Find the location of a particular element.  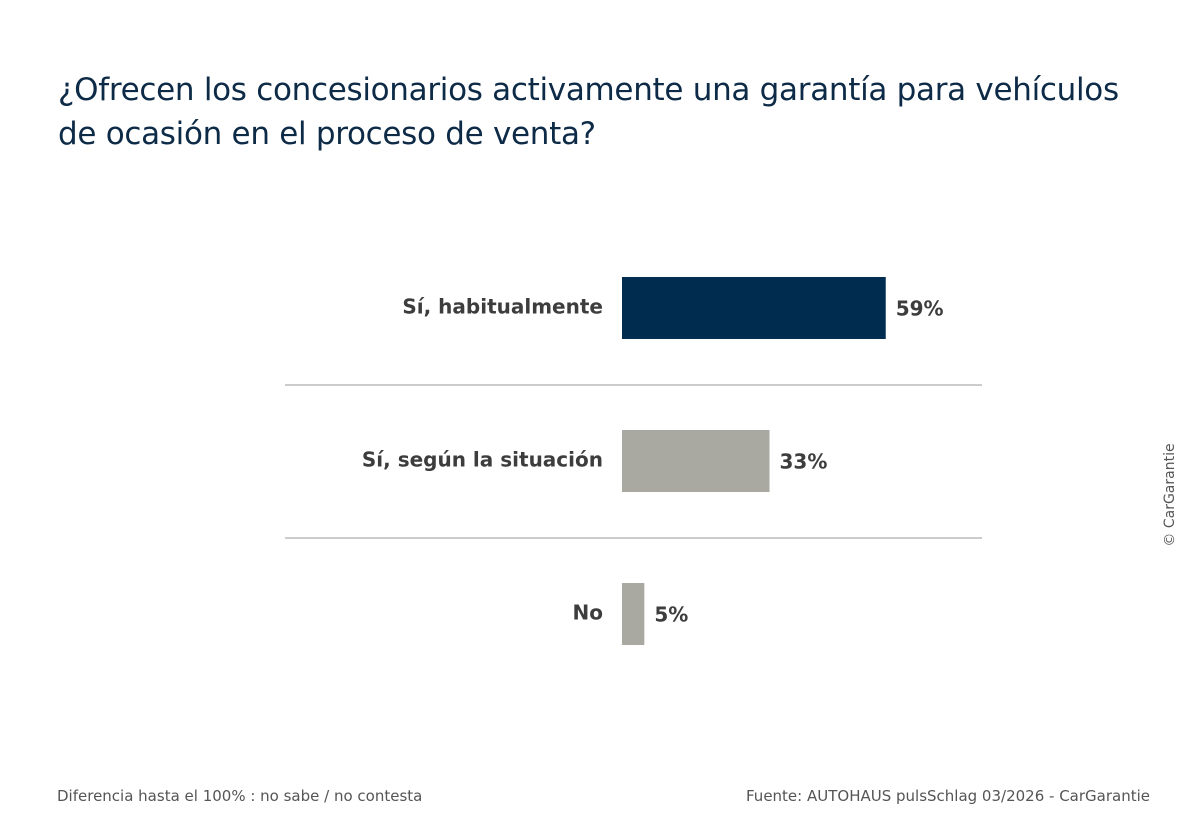

value-label-2: 33% is located at coordinates (804, 462).